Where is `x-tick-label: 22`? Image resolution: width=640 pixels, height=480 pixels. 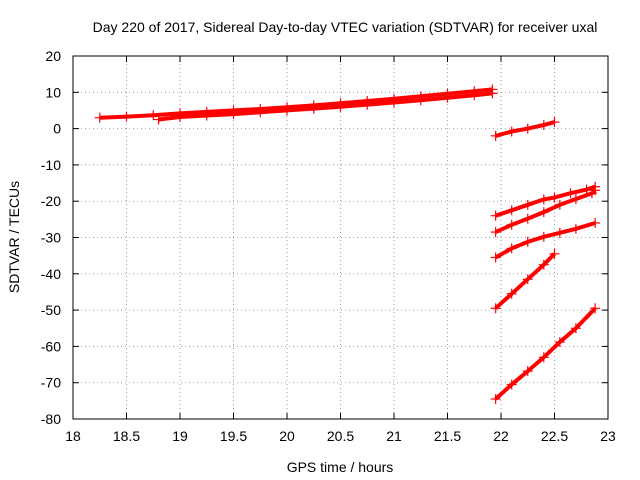
x-tick-label: 22 is located at coordinates (501, 436).